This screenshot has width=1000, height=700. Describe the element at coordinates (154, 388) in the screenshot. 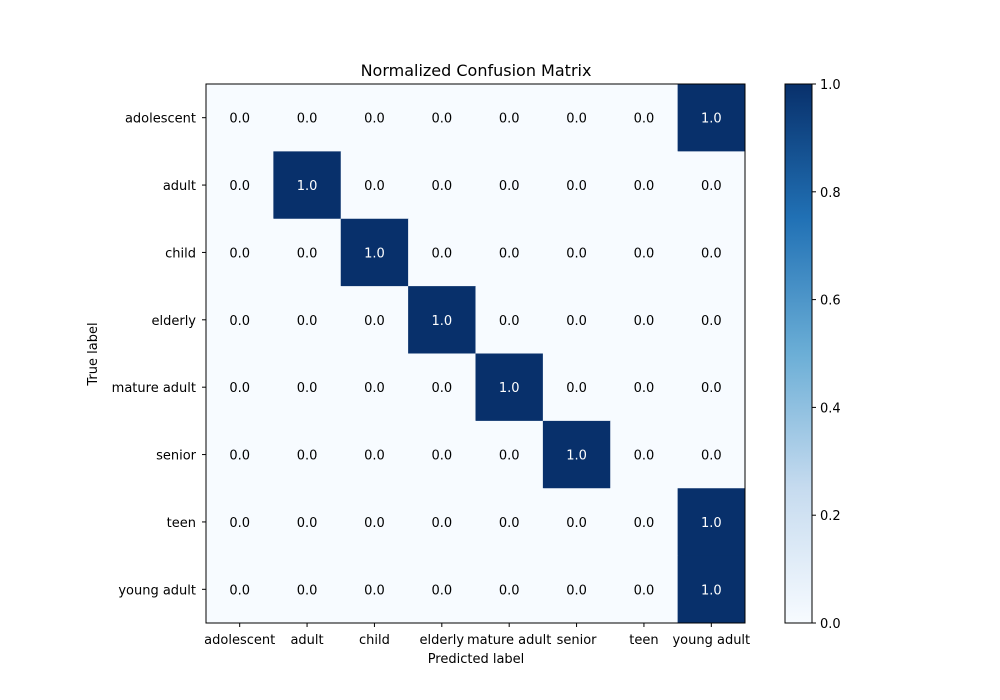

I see `y-tick-label: mature adult` at that location.